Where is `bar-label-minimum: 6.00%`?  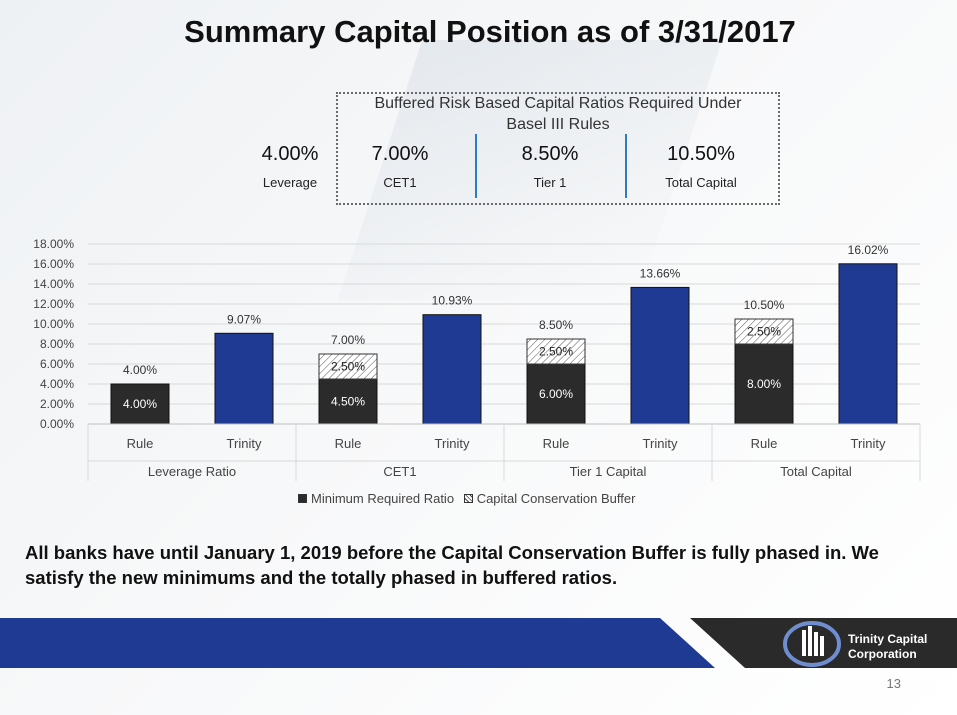 bar-label-minimum: 6.00% is located at coordinates (556, 394).